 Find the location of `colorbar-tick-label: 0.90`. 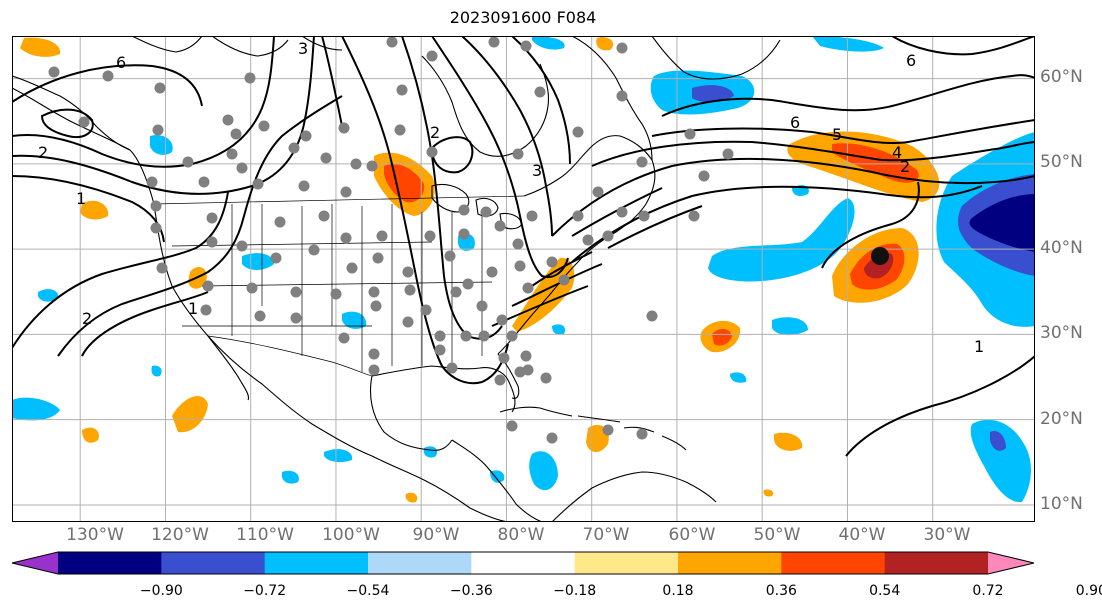

colorbar-tick-label: 0.90 is located at coordinates (1088, 591).